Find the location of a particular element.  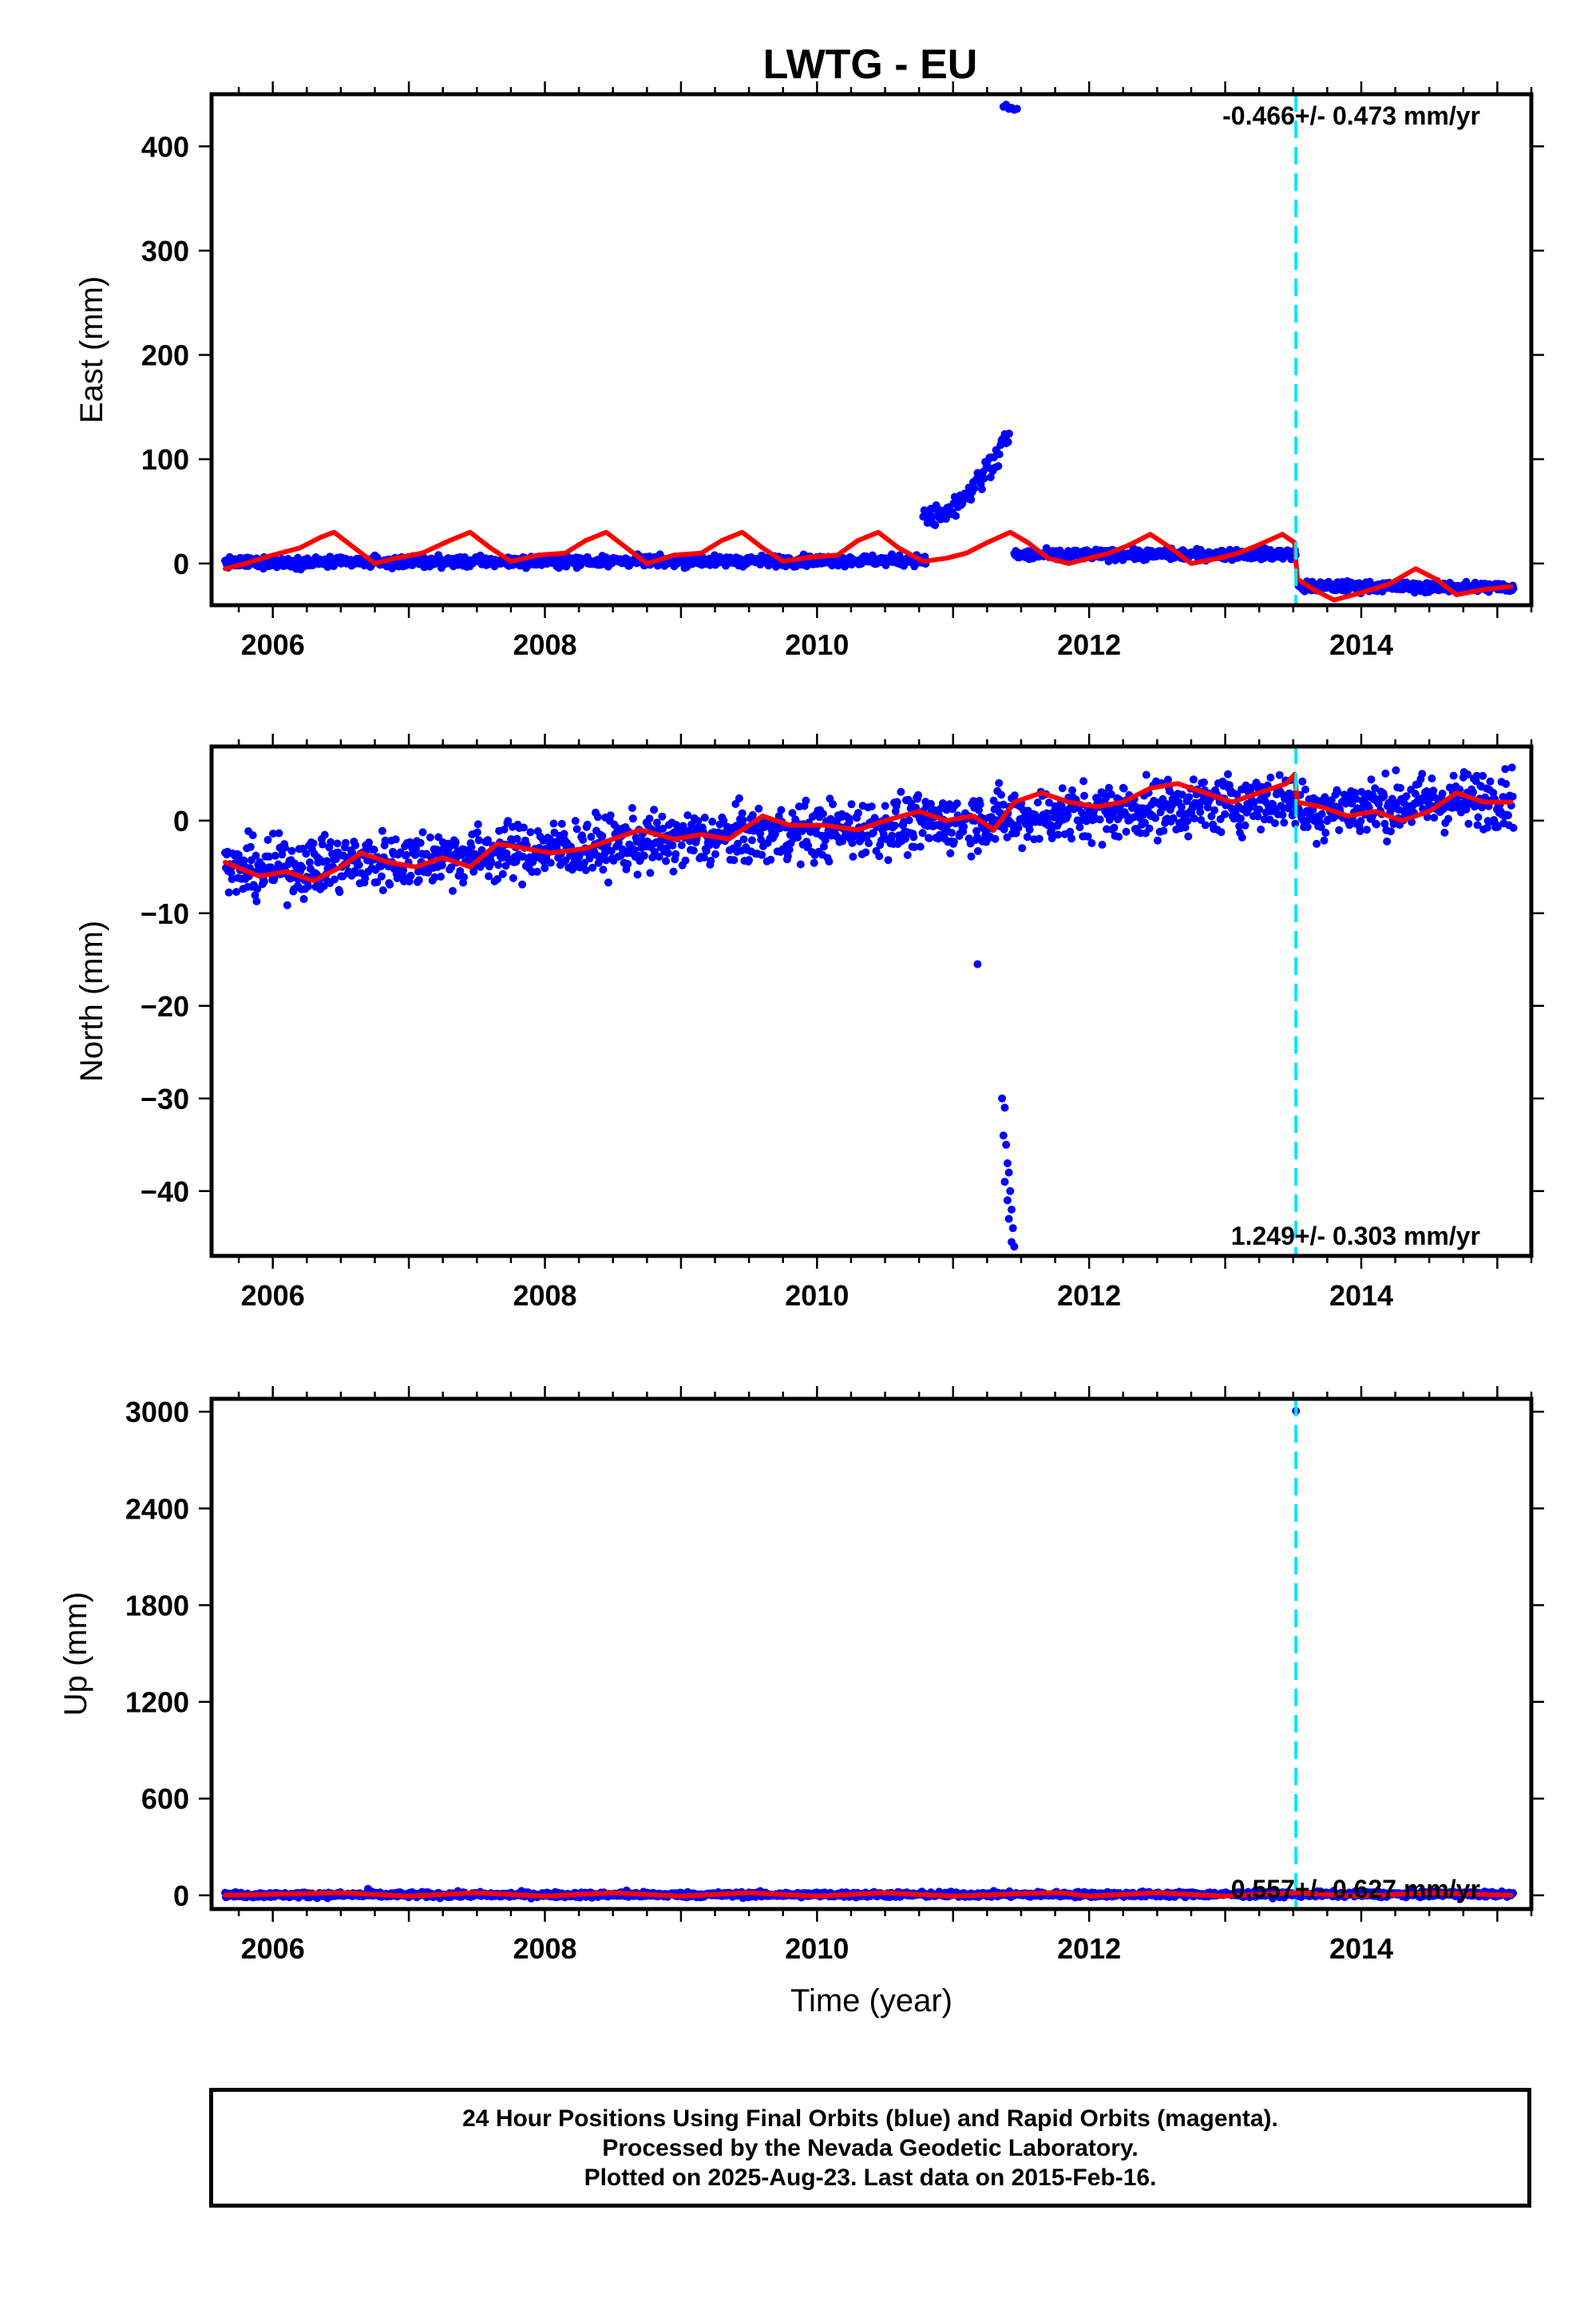

north-y-tick-label: −40 is located at coordinates (165, 1191).